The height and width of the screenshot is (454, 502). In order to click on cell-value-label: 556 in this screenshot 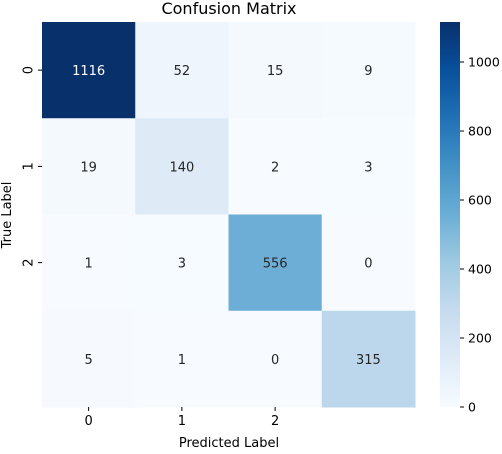, I will do `click(275, 264)`.